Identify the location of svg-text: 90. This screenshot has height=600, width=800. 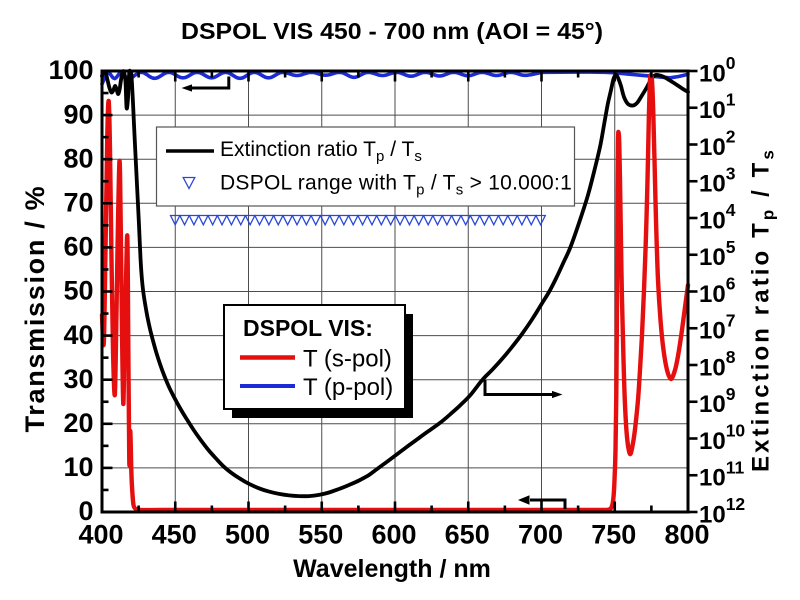
(78, 114).